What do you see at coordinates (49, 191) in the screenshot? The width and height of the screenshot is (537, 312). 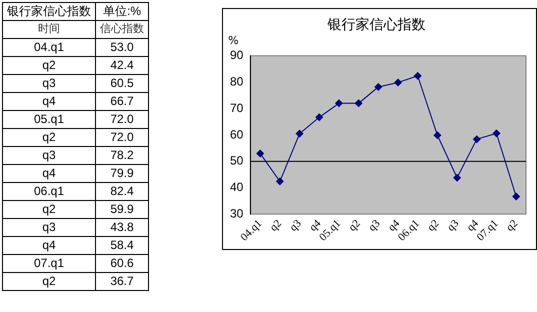 I see `category-label: 06.q1` at bounding box center [49, 191].